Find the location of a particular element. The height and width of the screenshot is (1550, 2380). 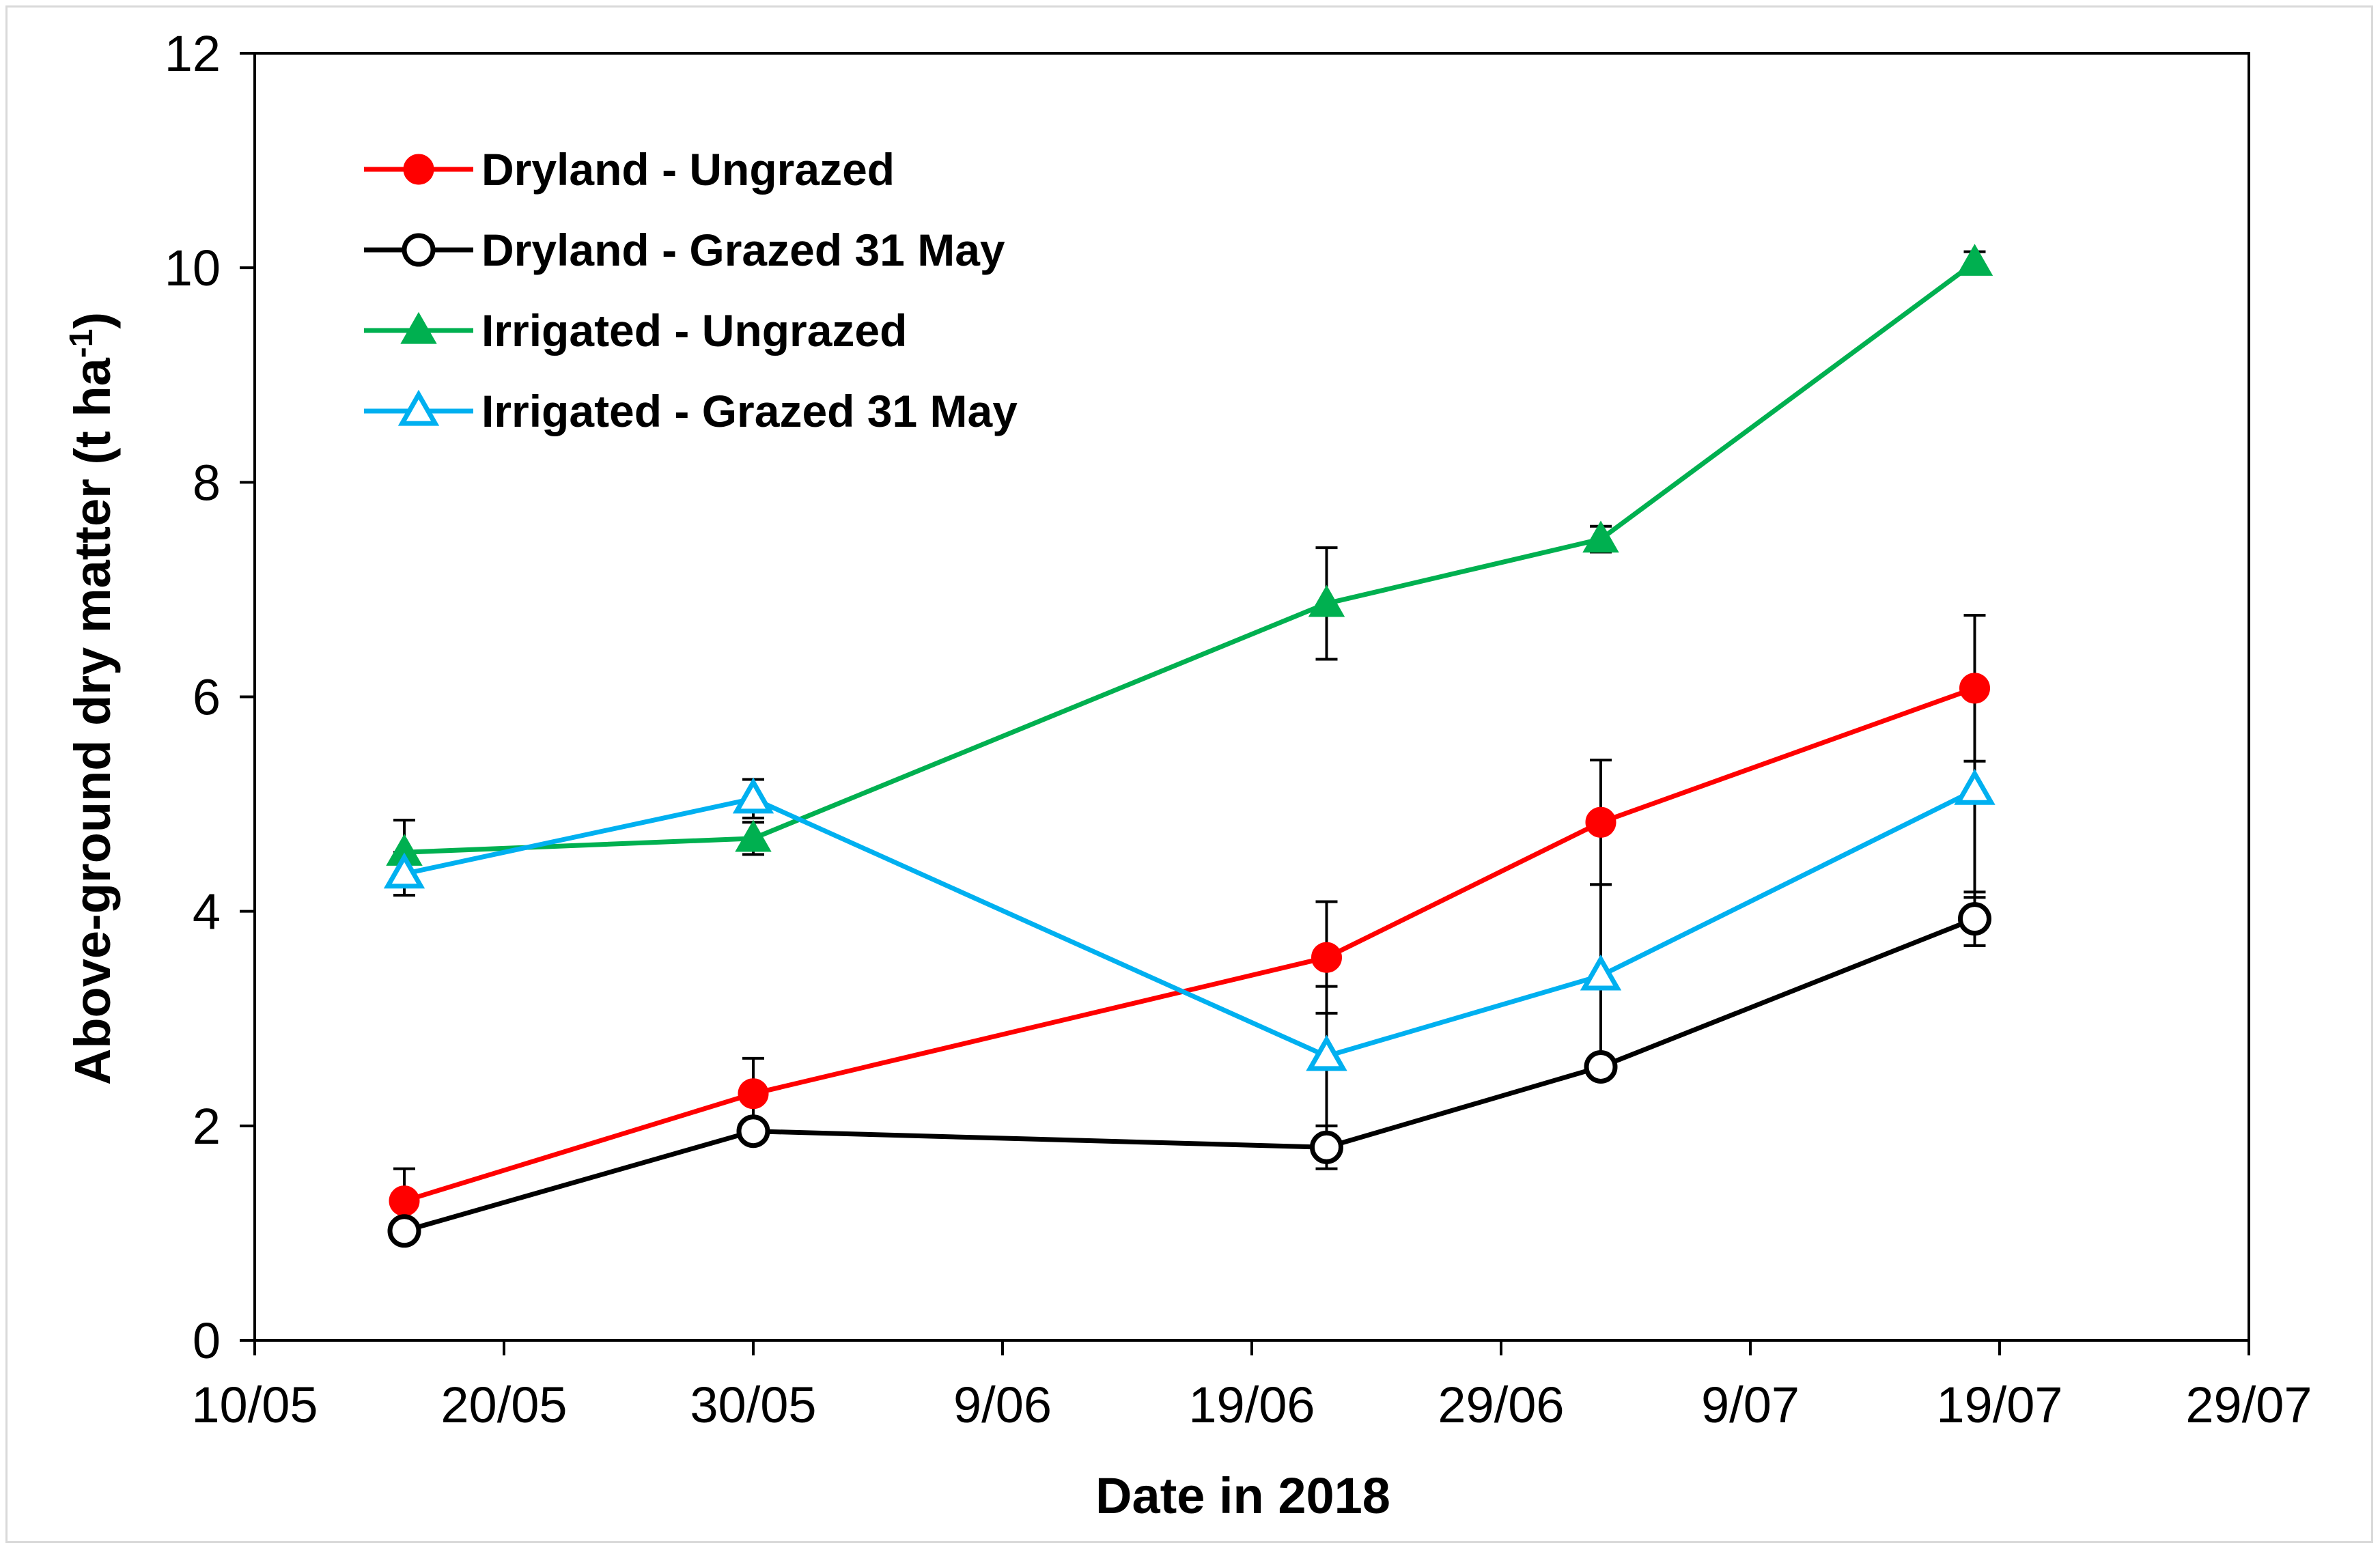

legend-label-irrigated-ungrazed: Irrigated - Ungrazed is located at coordinates (694, 330).